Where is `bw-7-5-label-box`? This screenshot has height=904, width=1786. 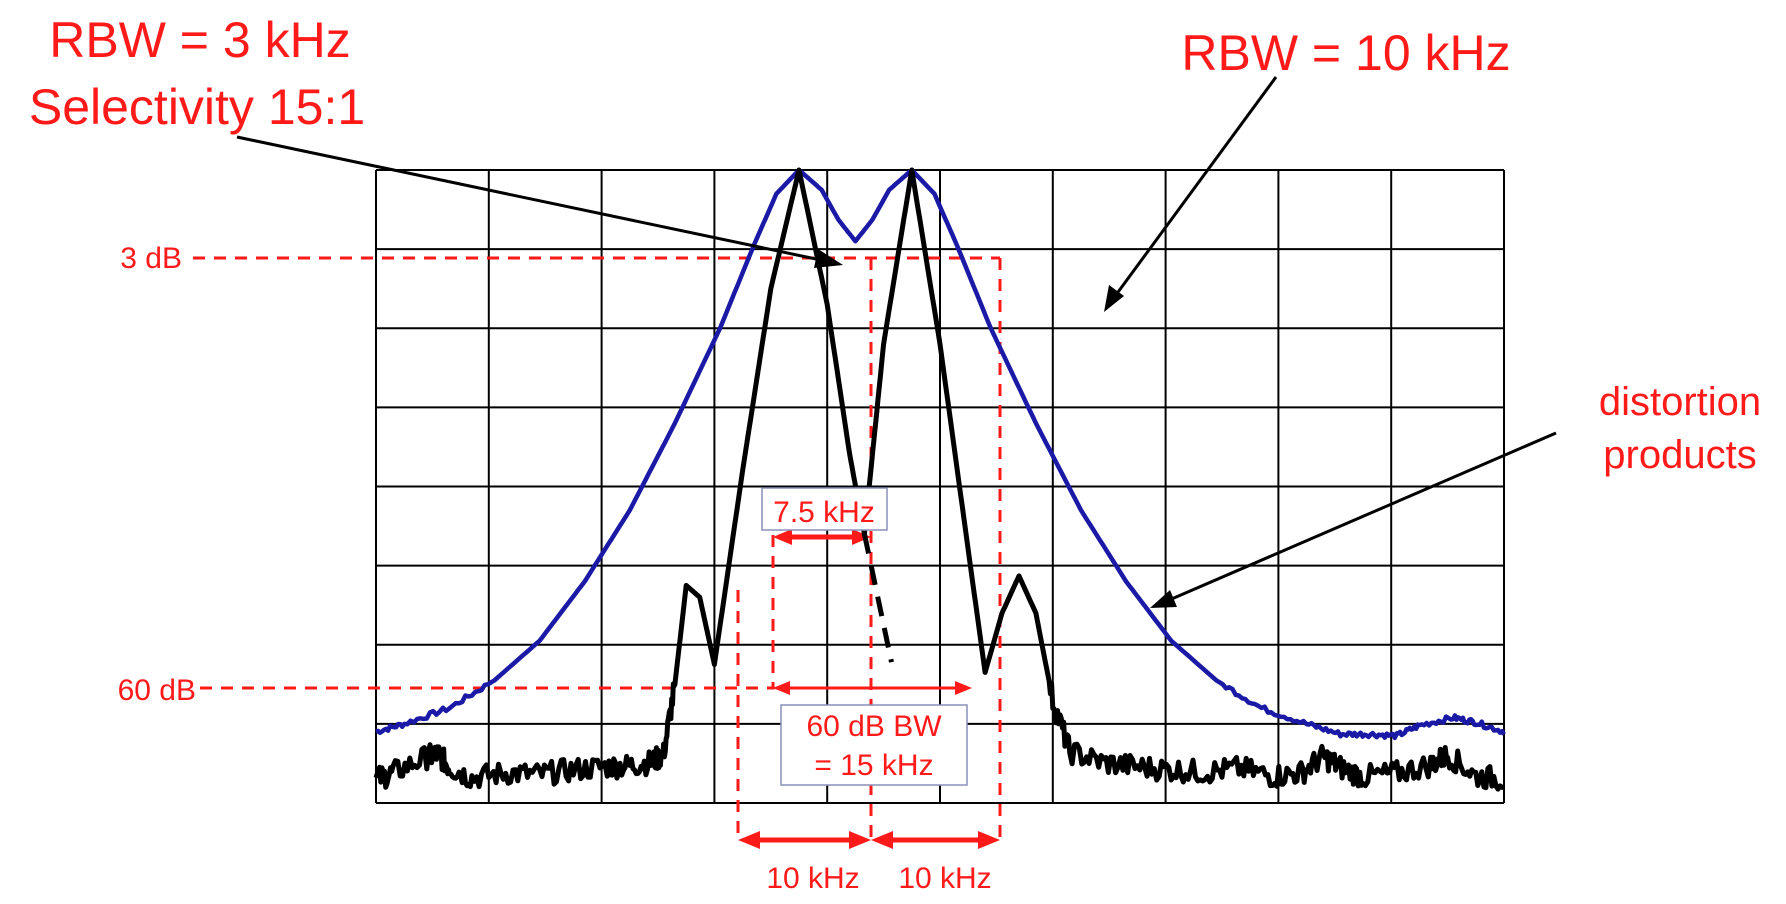
bw-7-5-label-box is located at coordinates (824, 509).